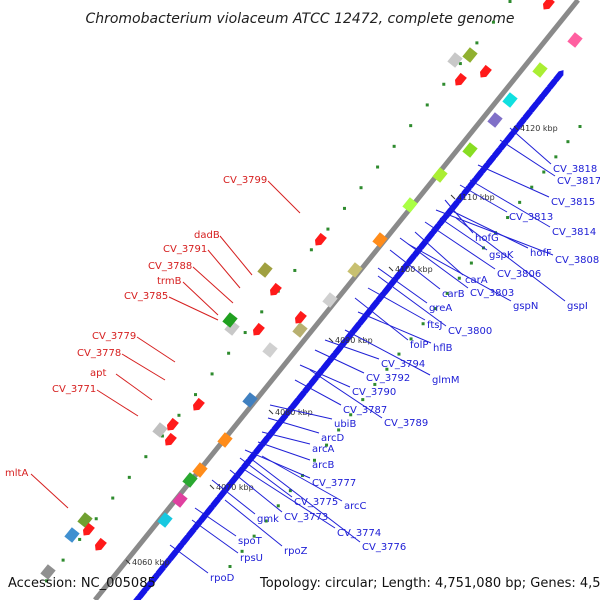  Describe the element at coordinates (334, 483) in the screenshot. I see `plus-gene-label: CV_3777` at that location.